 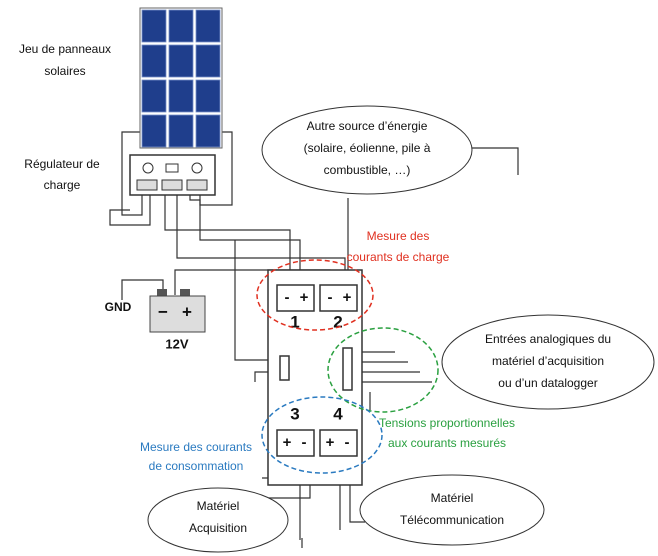 What do you see at coordinates (317, 370) in the screenshot?
I see `terminals` at bounding box center [317, 370].